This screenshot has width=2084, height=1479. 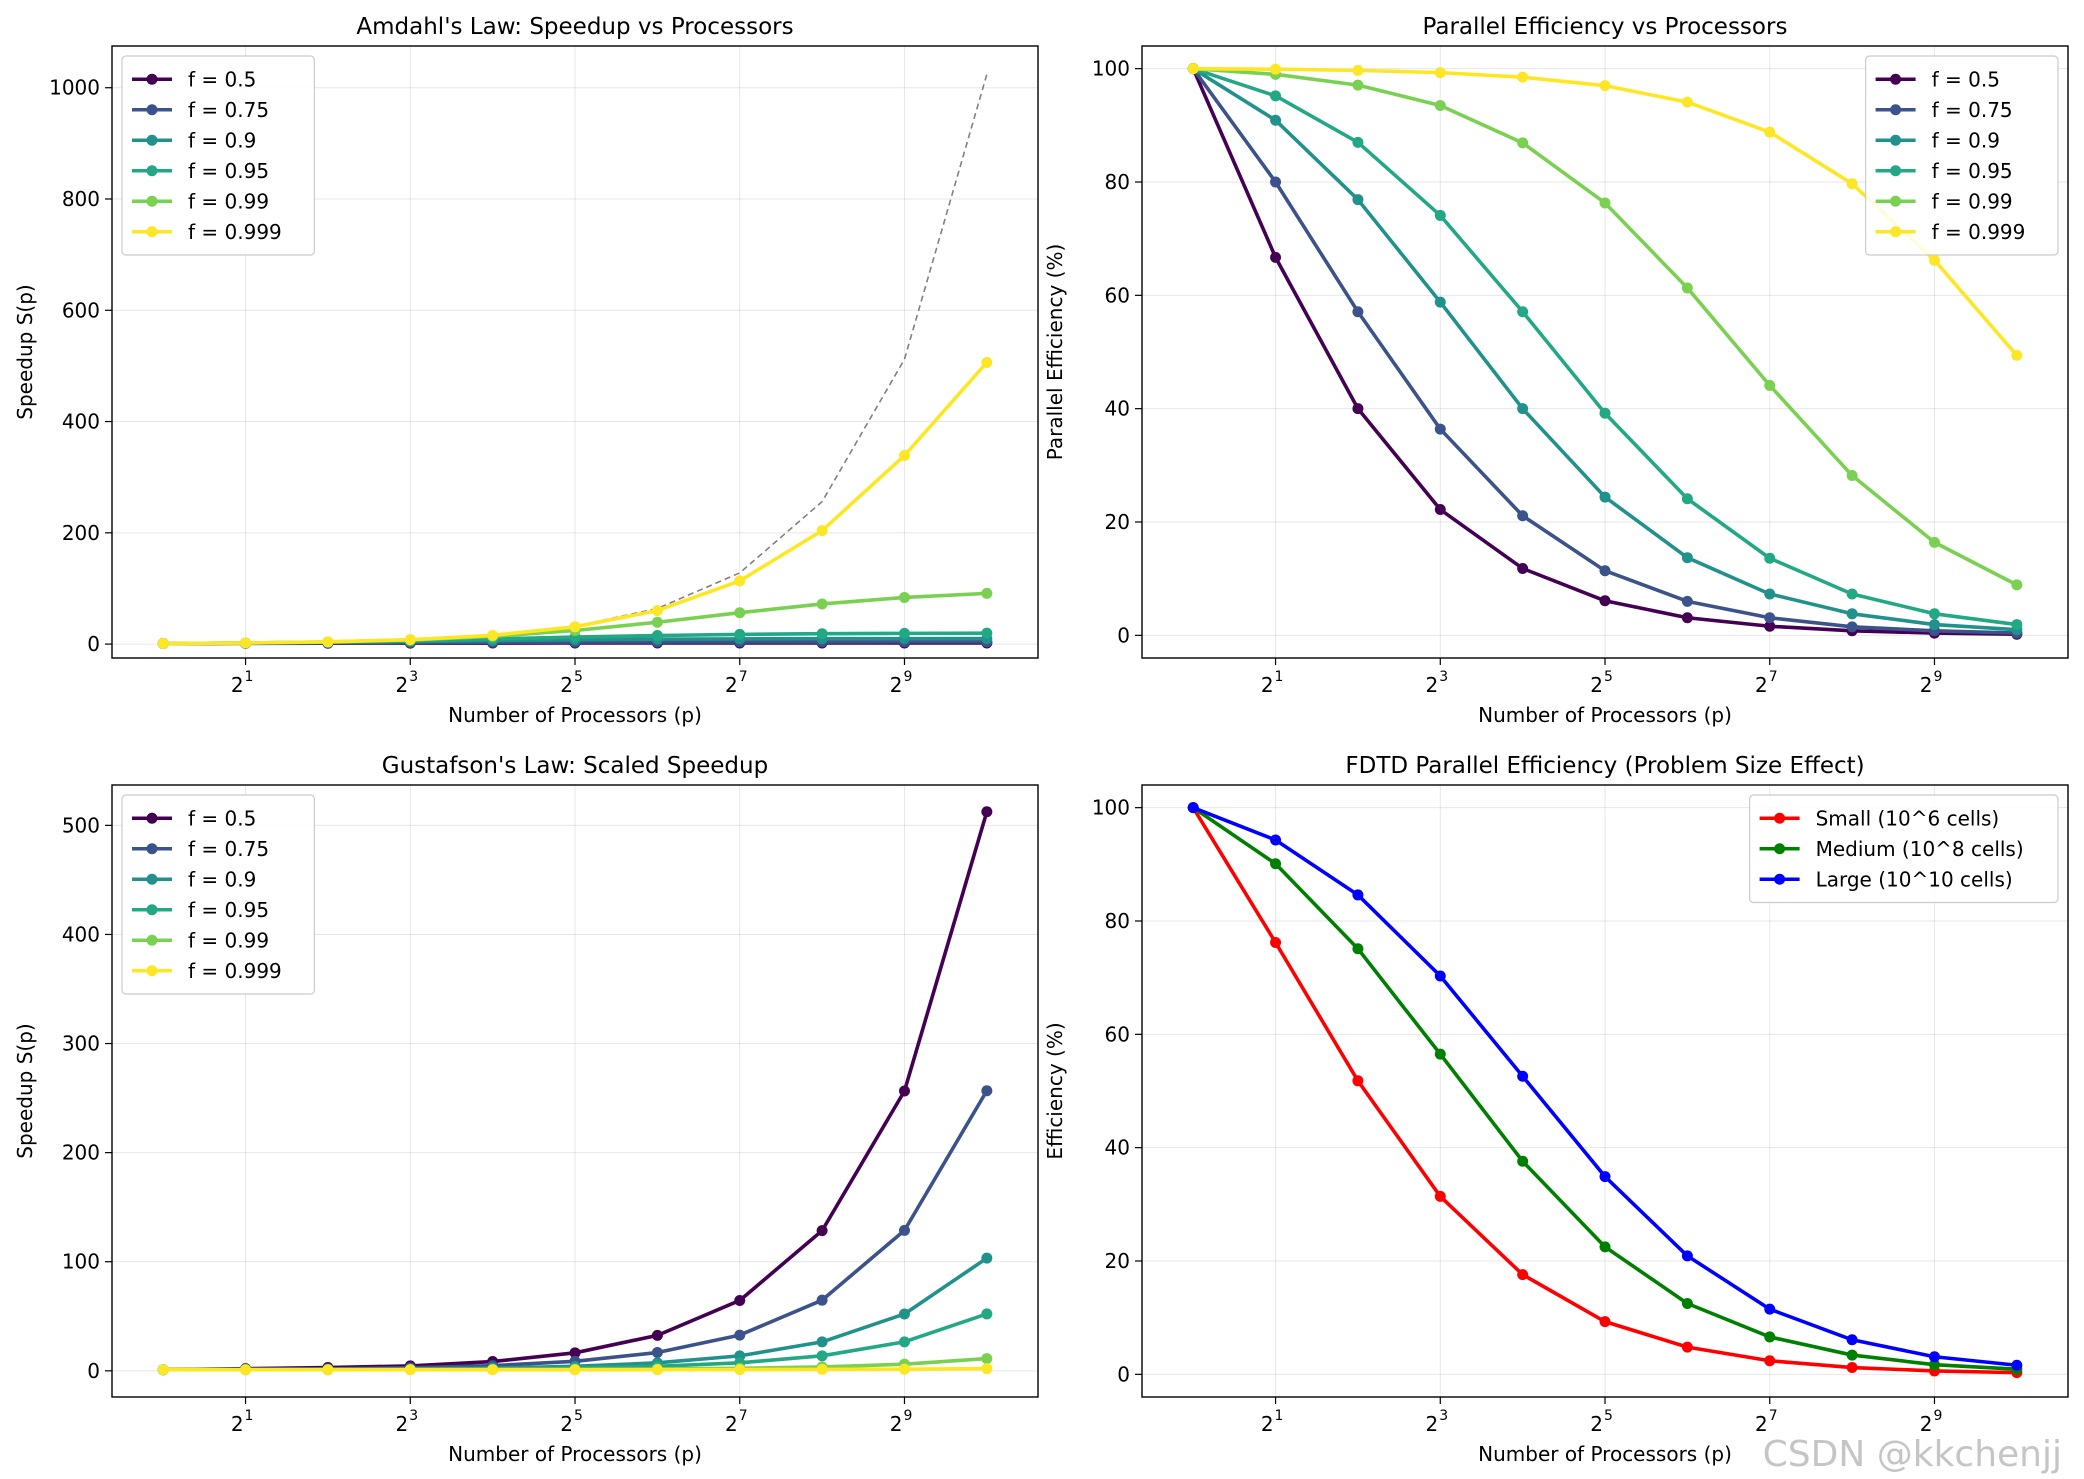 What do you see at coordinates (1111, 808) in the screenshot?
I see `y-tick-label: 100` at bounding box center [1111, 808].